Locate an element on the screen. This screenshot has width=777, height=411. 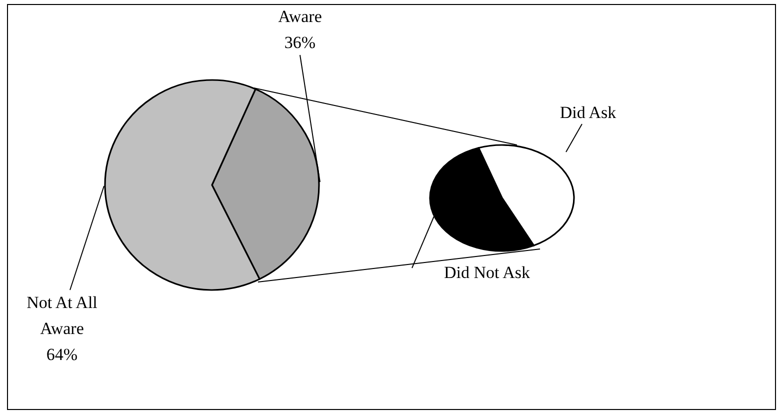
data-label: 64% is located at coordinates (62, 354).